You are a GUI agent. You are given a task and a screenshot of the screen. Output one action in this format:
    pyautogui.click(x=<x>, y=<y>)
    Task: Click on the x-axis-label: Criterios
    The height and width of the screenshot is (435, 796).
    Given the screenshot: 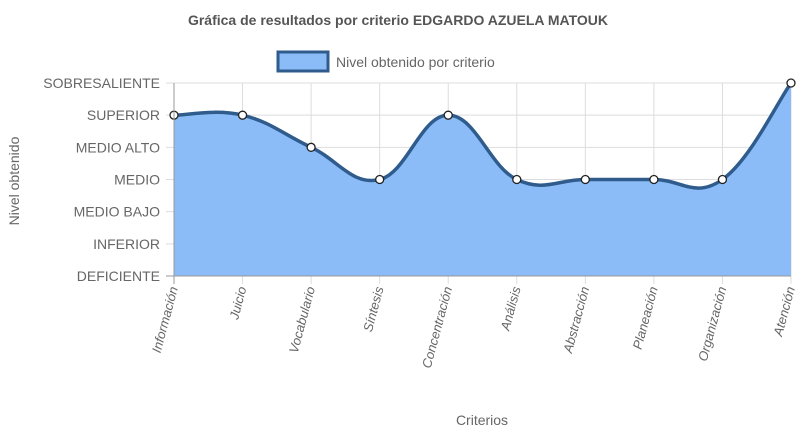 What is the action you would take?
    pyautogui.click(x=482, y=420)
    